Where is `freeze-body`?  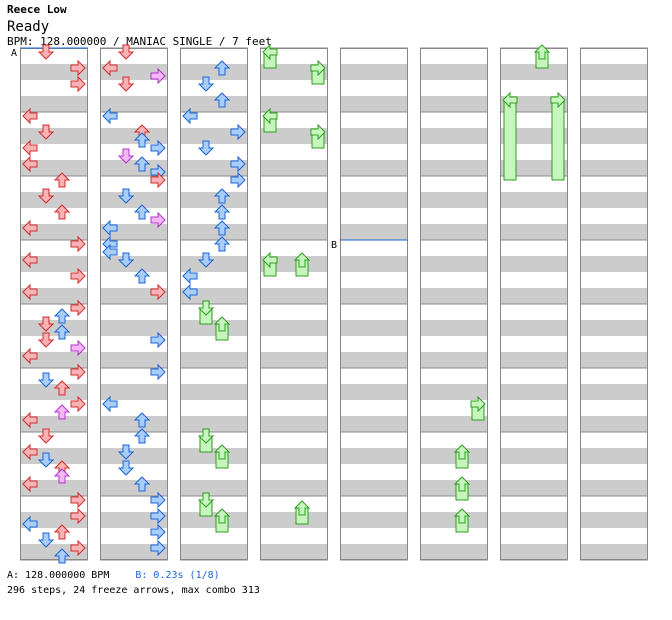 freeze-body is located at coordinates (510, 140).